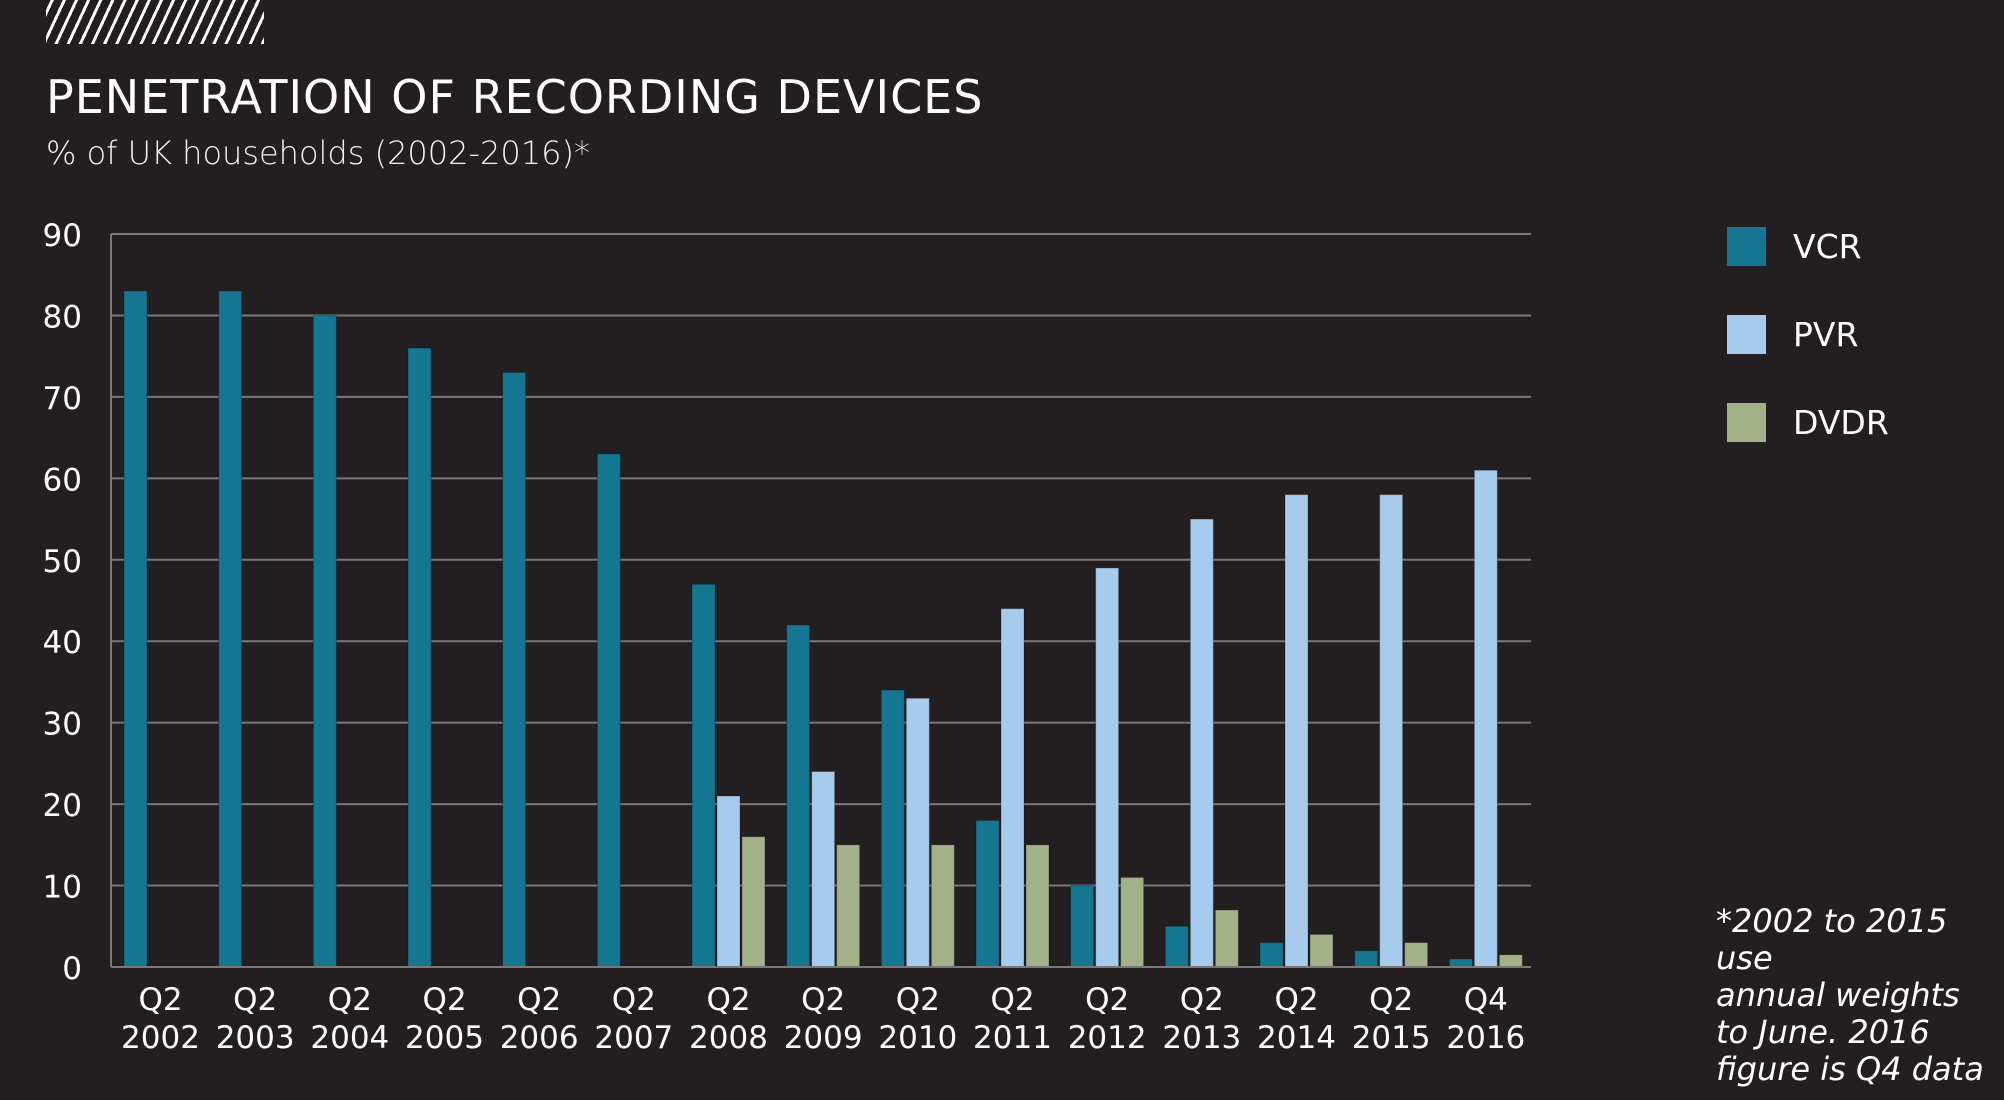  Describe the element at coordinates (62, 562) in the screenshot. I see `y-tick-label: 50` at that location.